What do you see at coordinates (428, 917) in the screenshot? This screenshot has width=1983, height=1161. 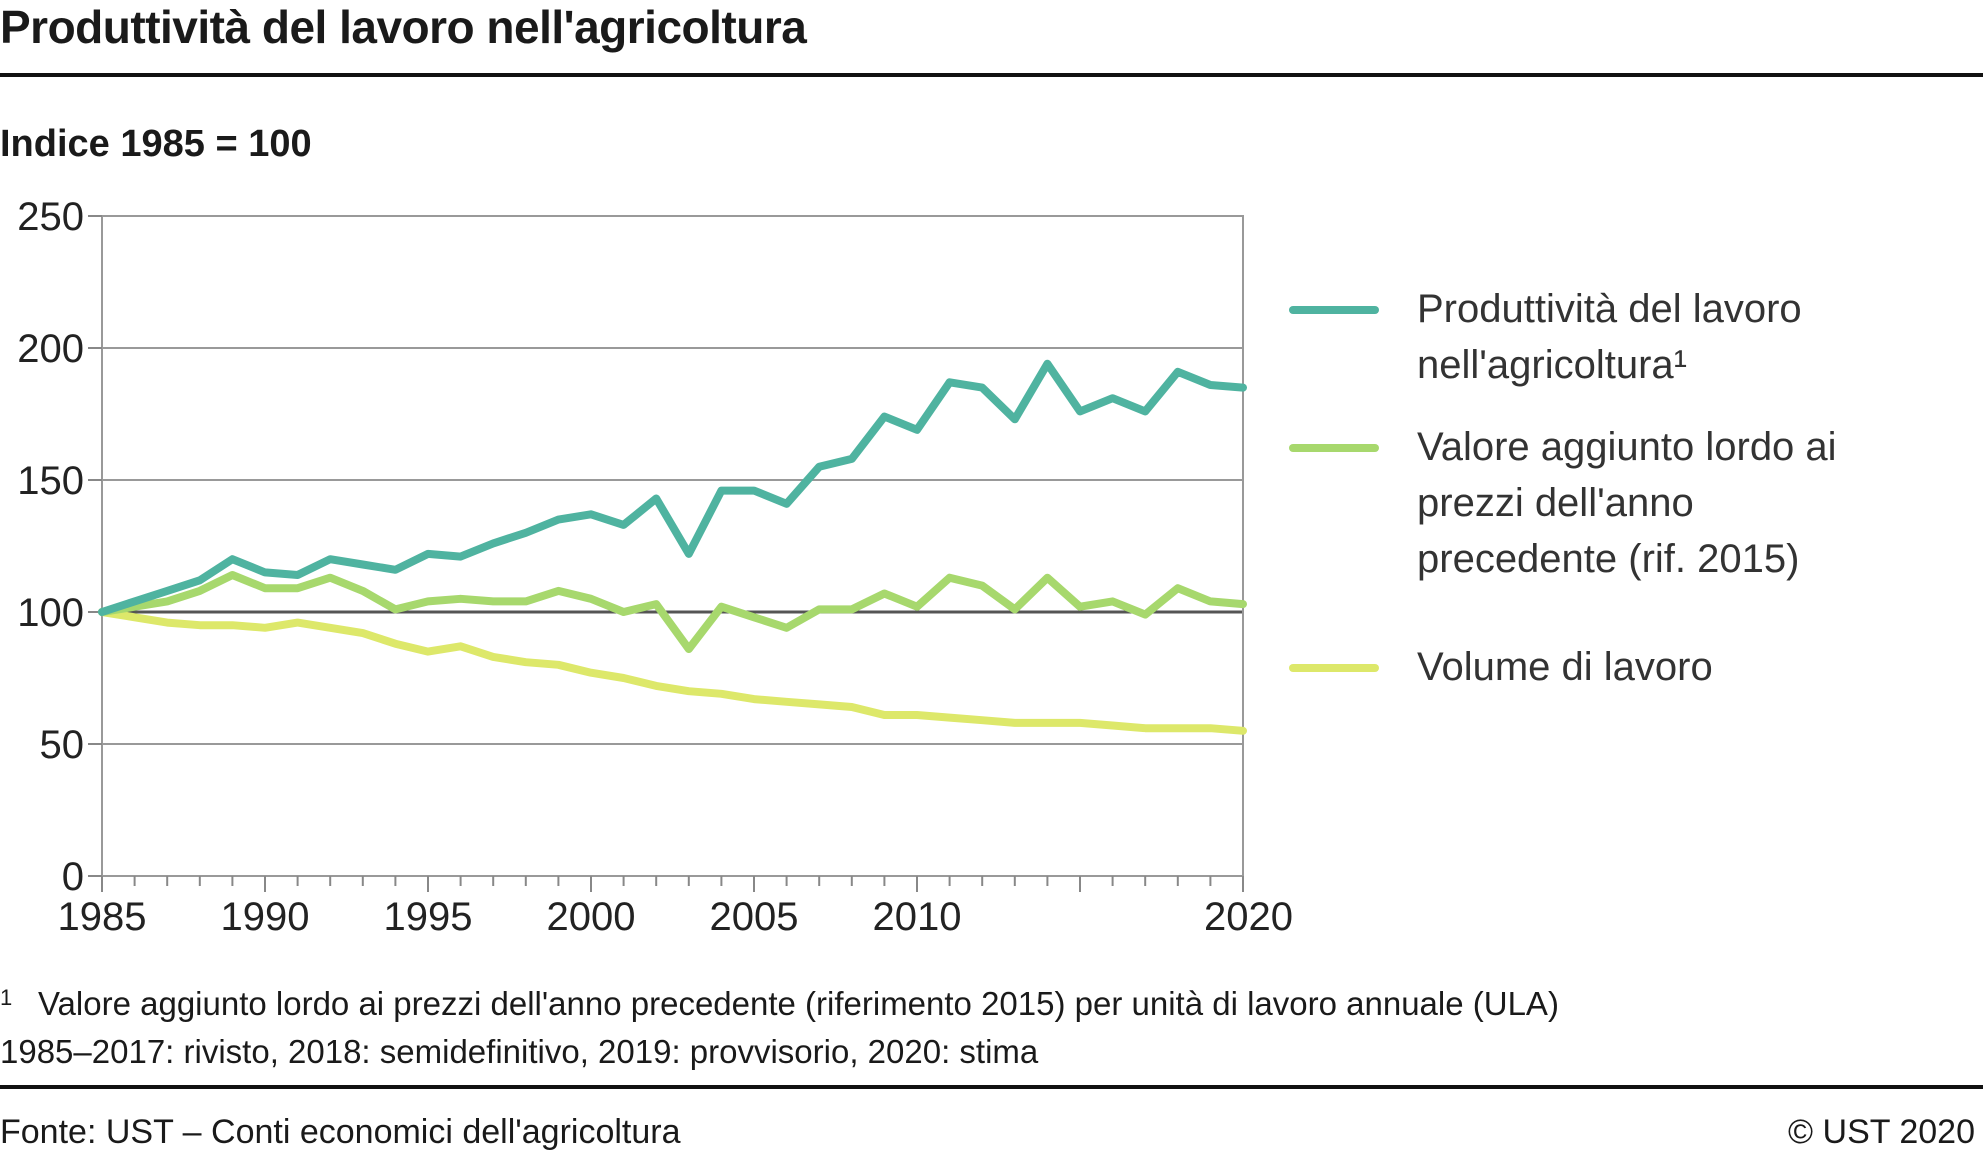 I see `x-tick-label: 1995` at bounding box center [428, 917].